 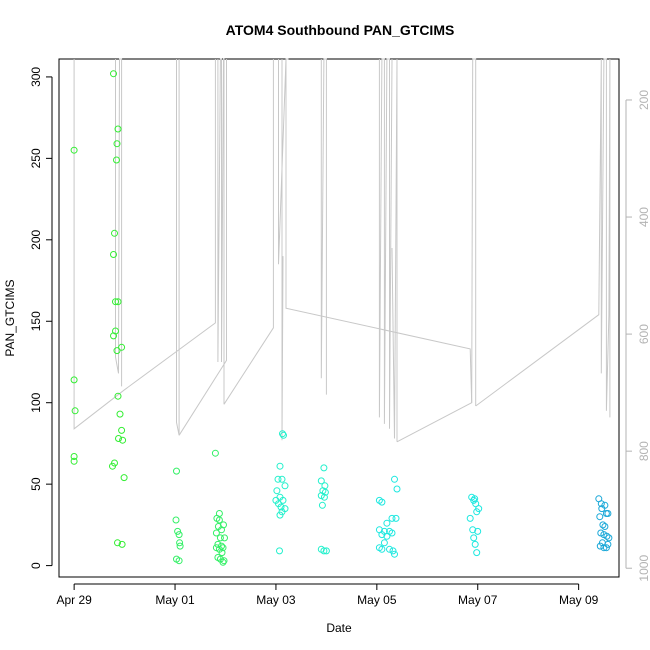 What do you see at coordinates (643, 451) in the screenshot?
I see `y2-tick-label-3: 800` at bounding box center [643, 451].